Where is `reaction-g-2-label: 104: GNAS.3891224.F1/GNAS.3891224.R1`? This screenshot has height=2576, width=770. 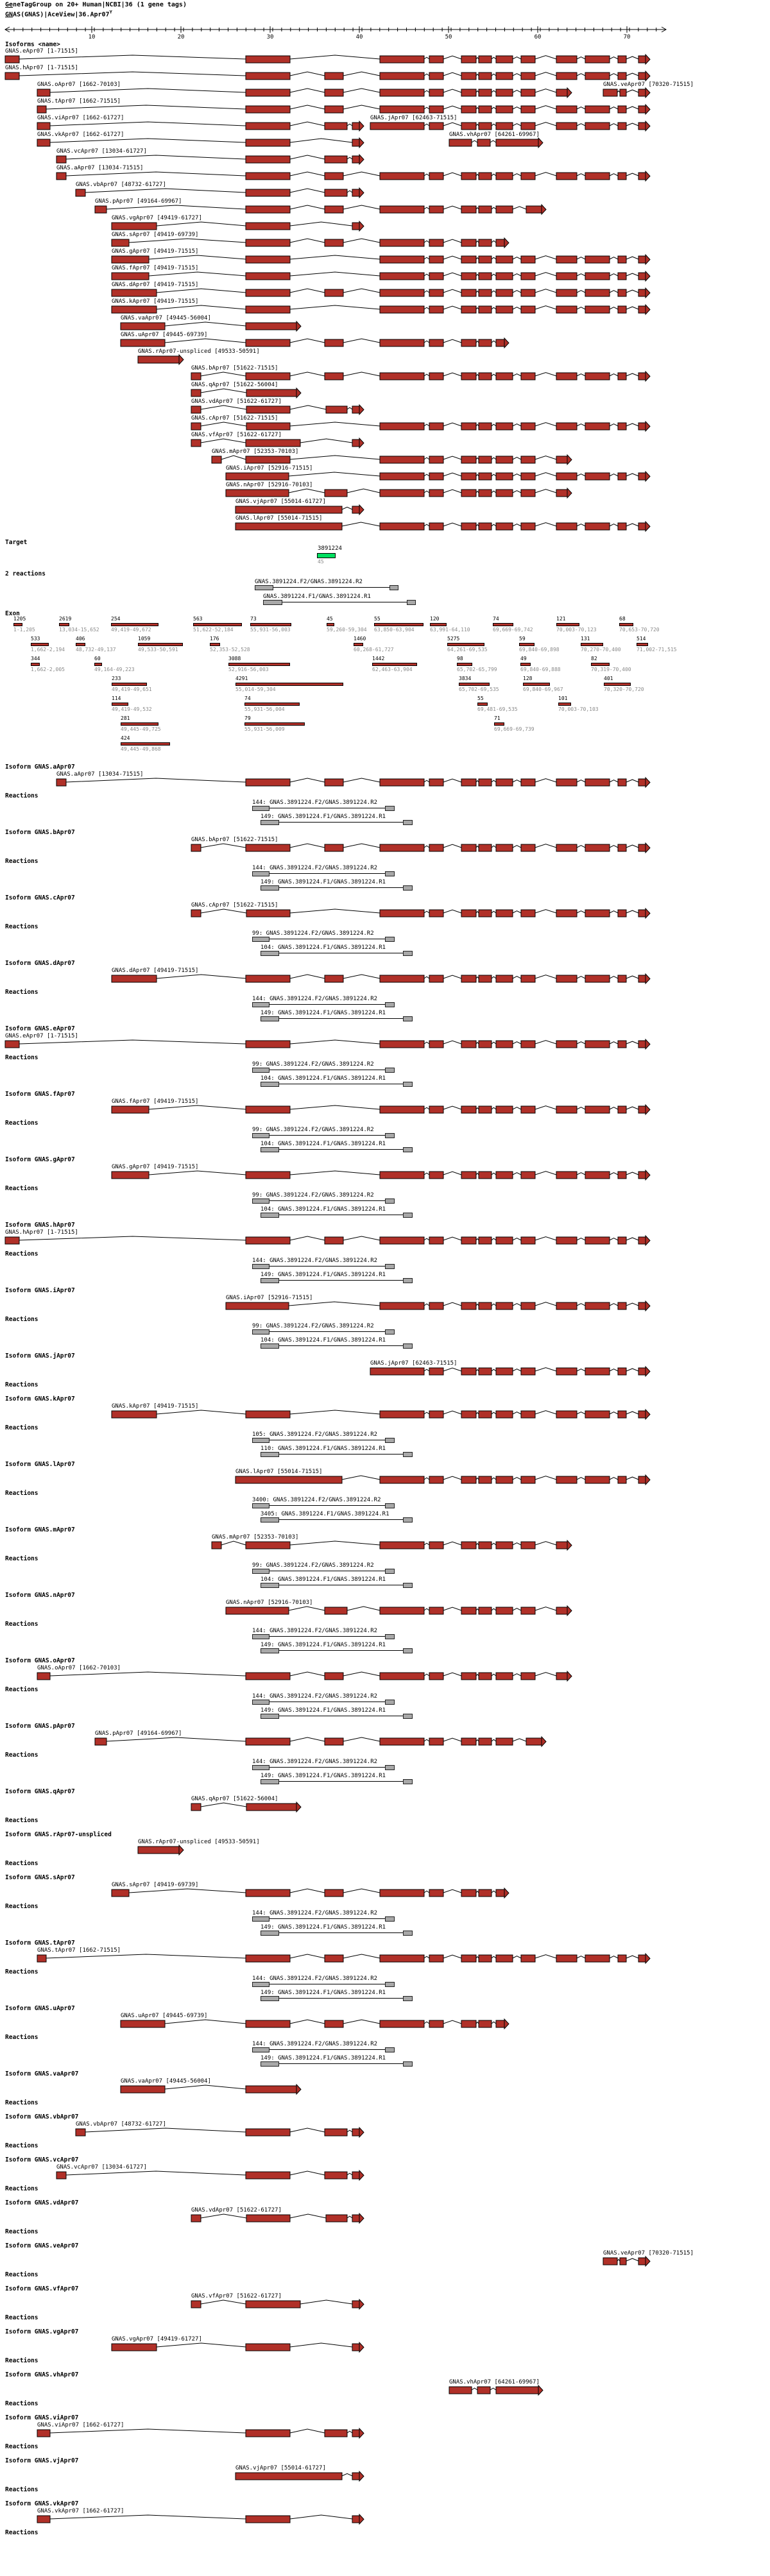
reaction-g-2-label: 104: GNAS.3891224.F1/GNAS.3891224.R1 is located at coordinates (324, 1209).